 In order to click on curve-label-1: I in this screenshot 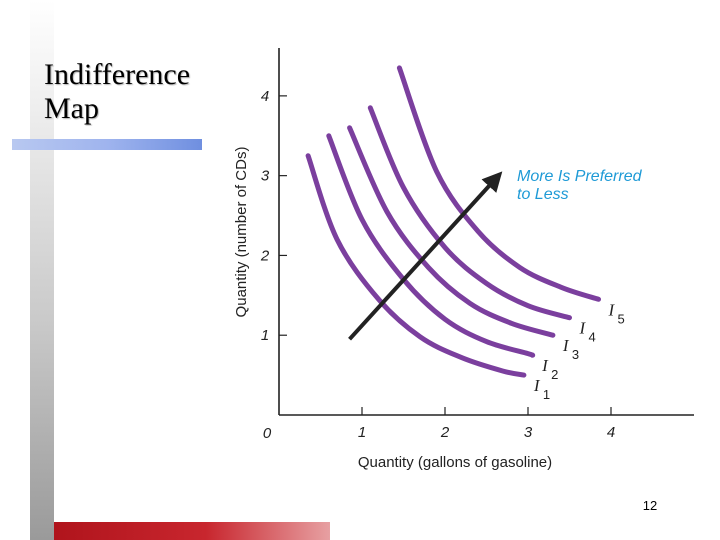, I will do `click(537, 385)`.